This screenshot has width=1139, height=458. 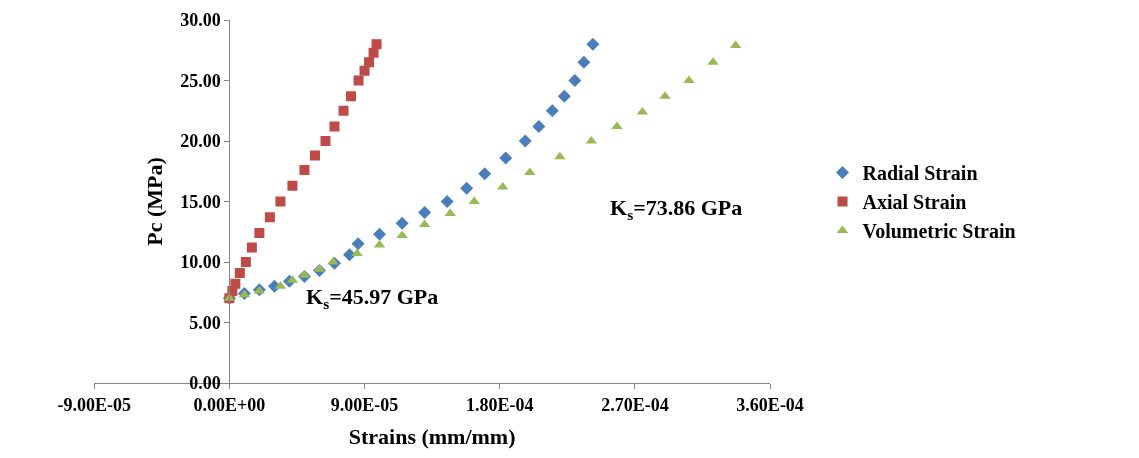 I want to click on x-tick-label: 0.00E+00, so click(x=229, y=404).